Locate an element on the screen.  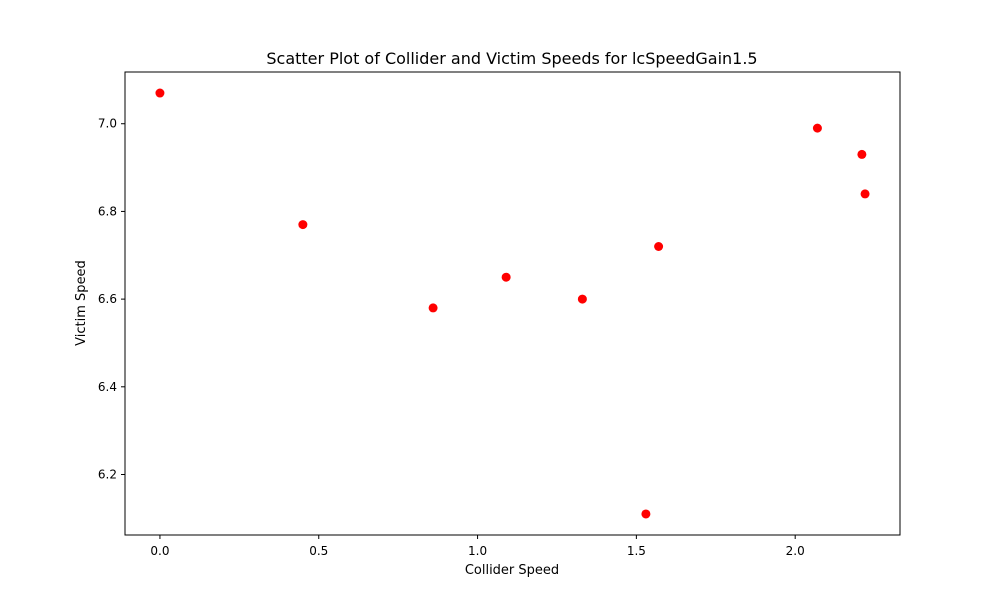
y-tick-label: 6.4 is located at coordinates (107, 387).